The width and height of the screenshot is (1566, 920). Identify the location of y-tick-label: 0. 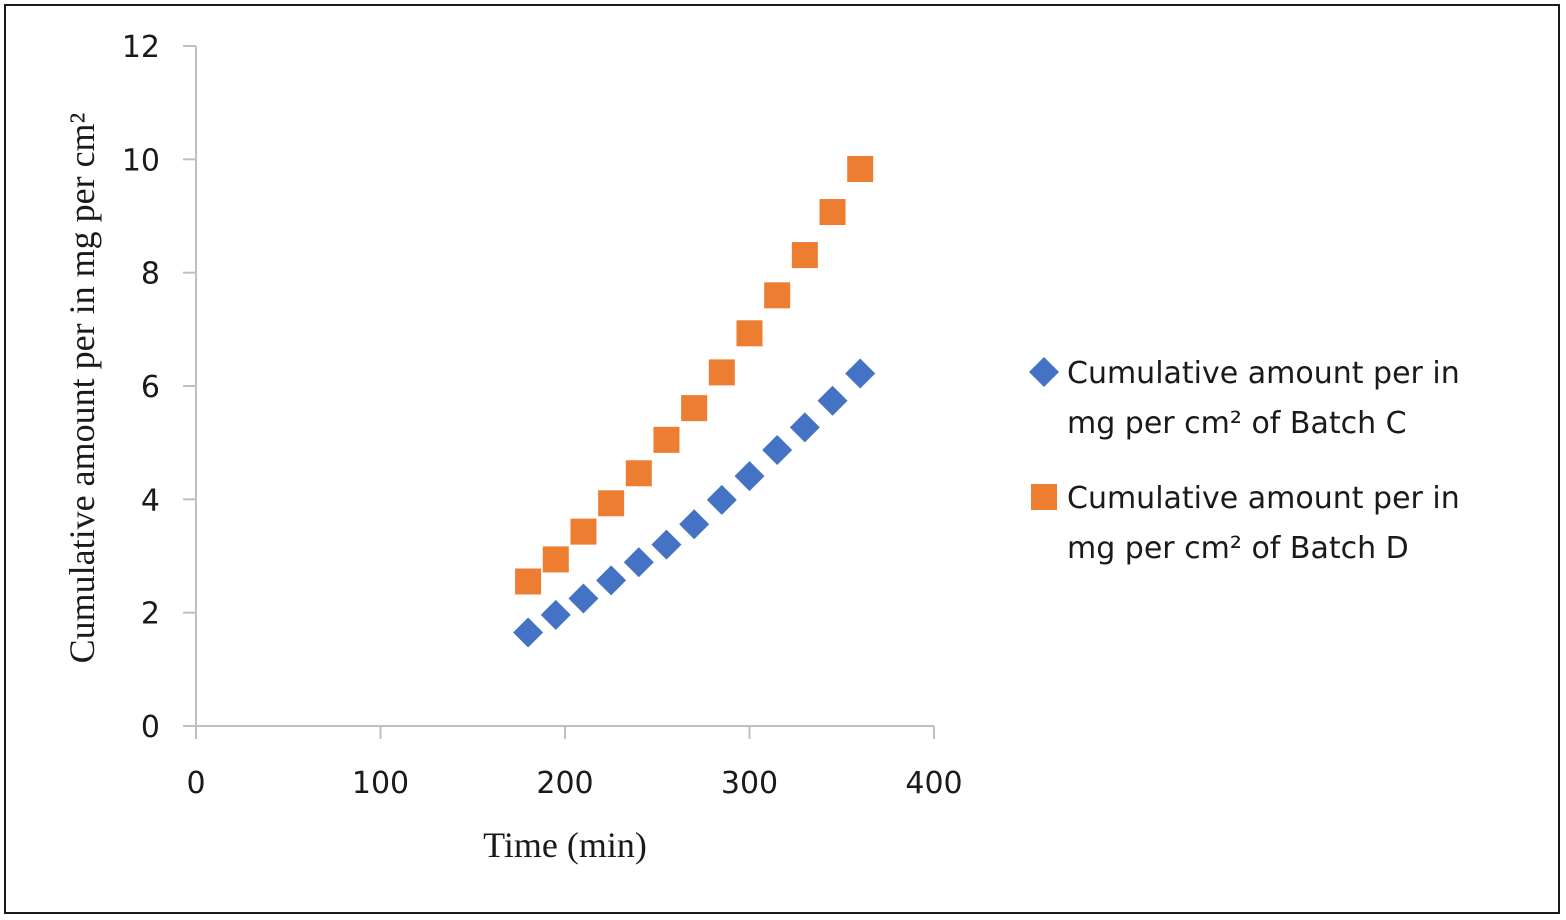
(150, 727).